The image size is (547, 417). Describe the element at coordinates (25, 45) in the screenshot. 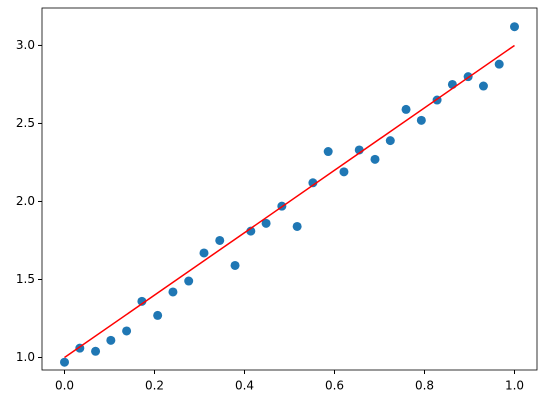

I see `y-tick-label: 3.0` at that location.